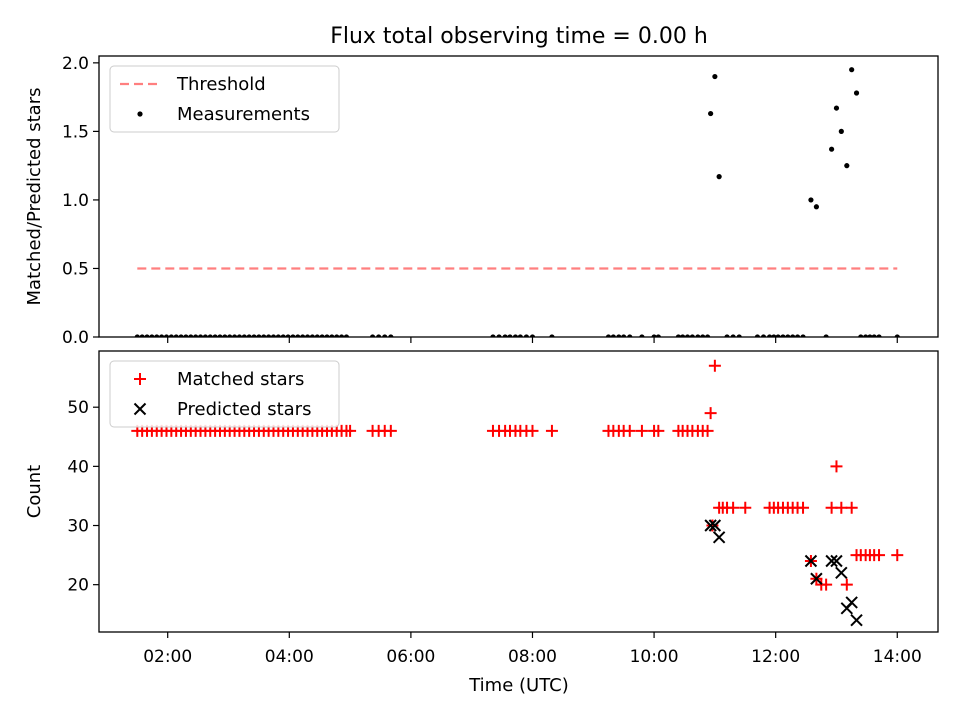 This screenshot has width=960, height=720. Describe the element at coordinates (240, 379) in the screenshot. I see `legend-label: Matched stars` at that location.